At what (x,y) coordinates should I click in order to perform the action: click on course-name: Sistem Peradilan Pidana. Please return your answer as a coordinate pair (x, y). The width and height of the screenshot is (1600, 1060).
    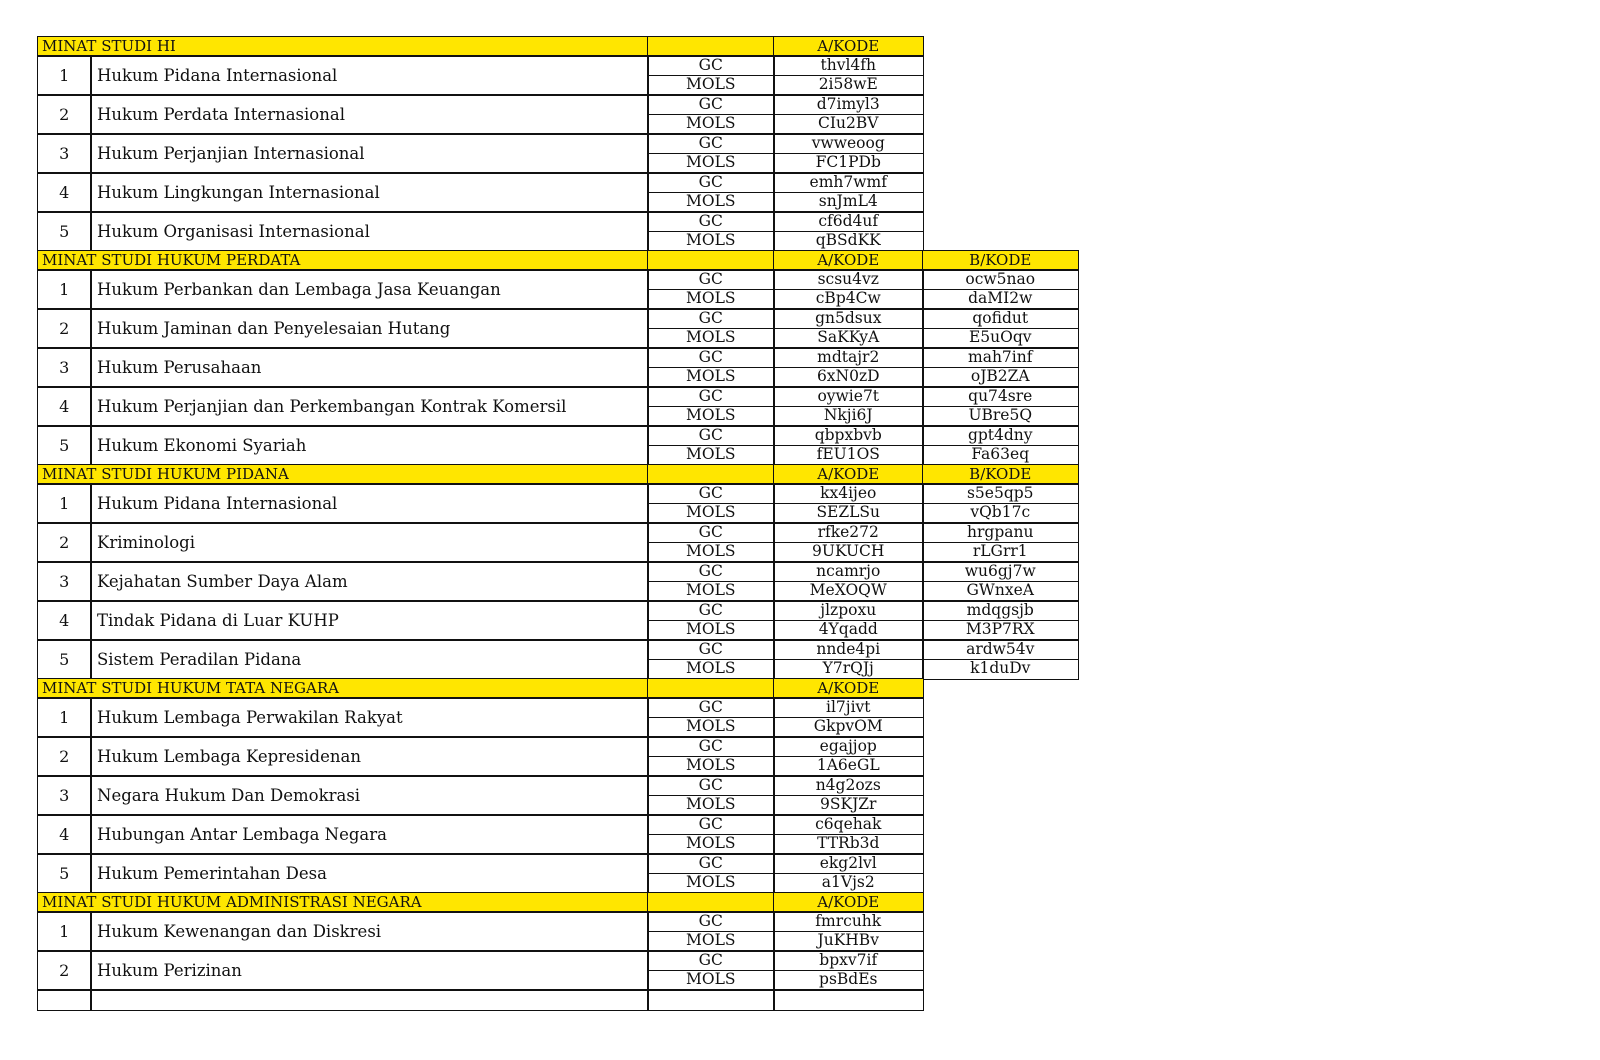
    Looking at the image, I should click on (369, 659).